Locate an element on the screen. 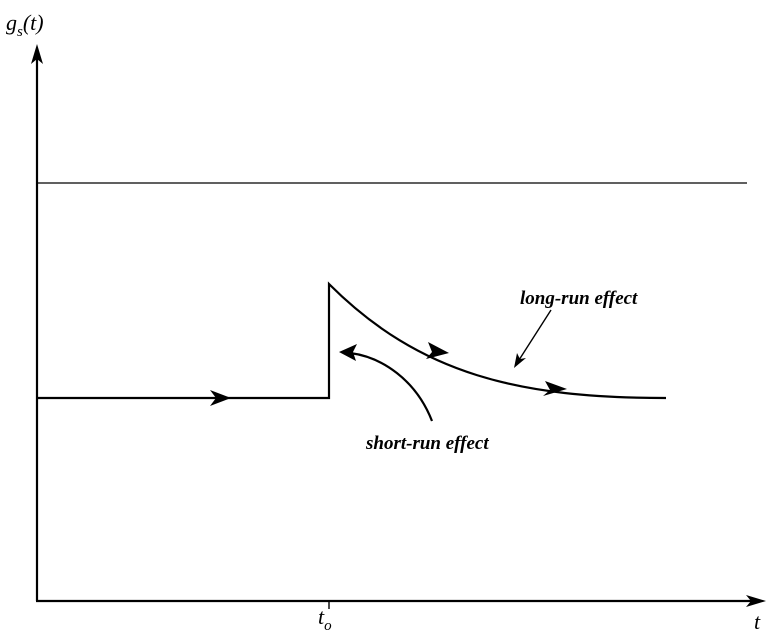 This screenshot has width=773, height=634. short-run-pointer-arrowhead is located at coordinates (348, 352).